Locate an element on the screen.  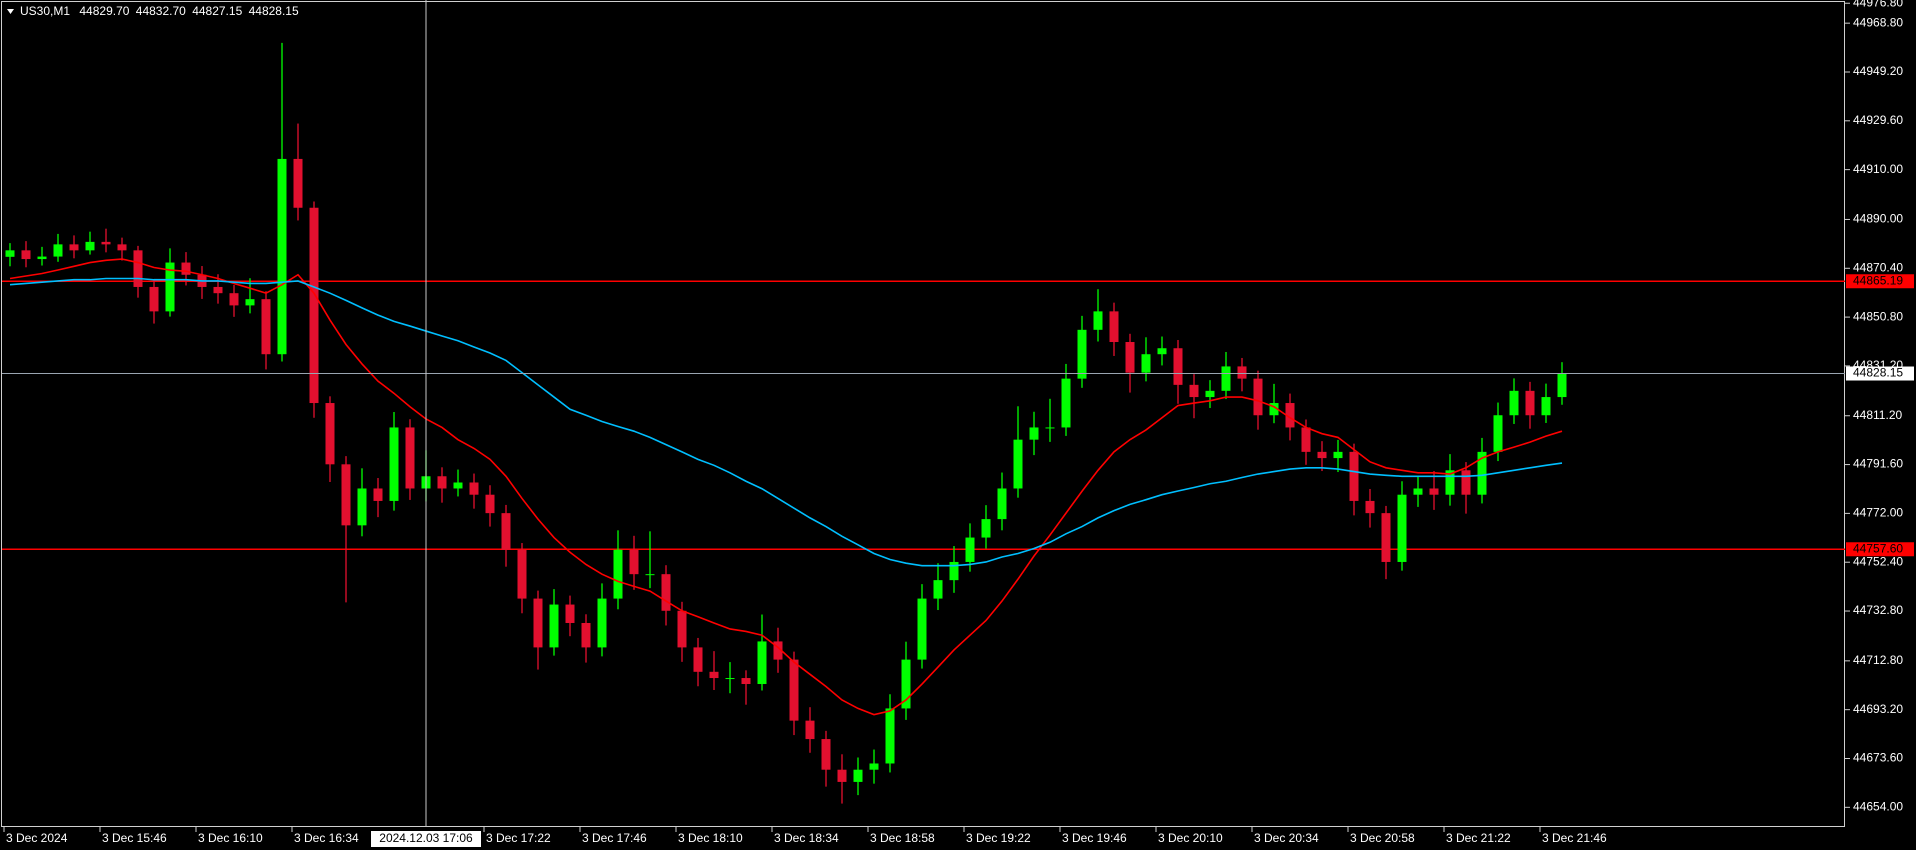
y-tick-label: 44654.00 is located at coordinates (1878, 806).